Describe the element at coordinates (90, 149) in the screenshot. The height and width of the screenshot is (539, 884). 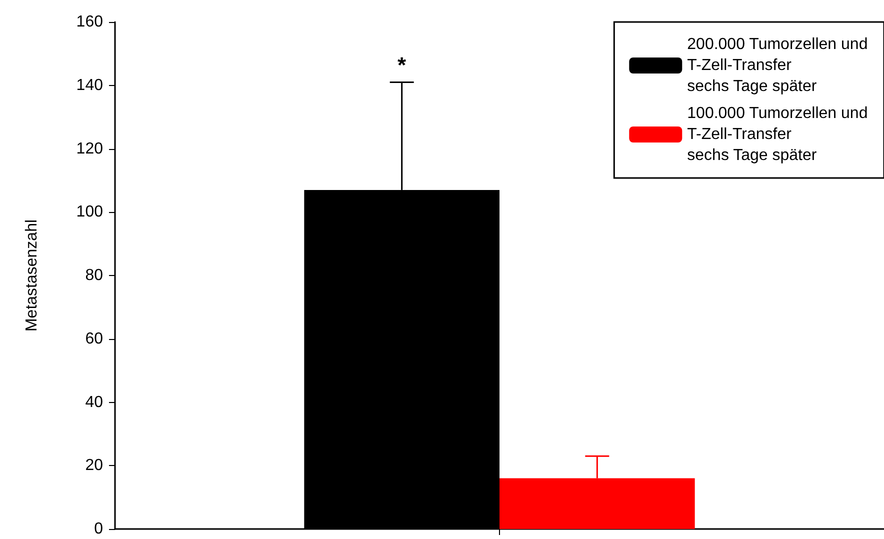
I see `y-tick-label: 120` at that location.